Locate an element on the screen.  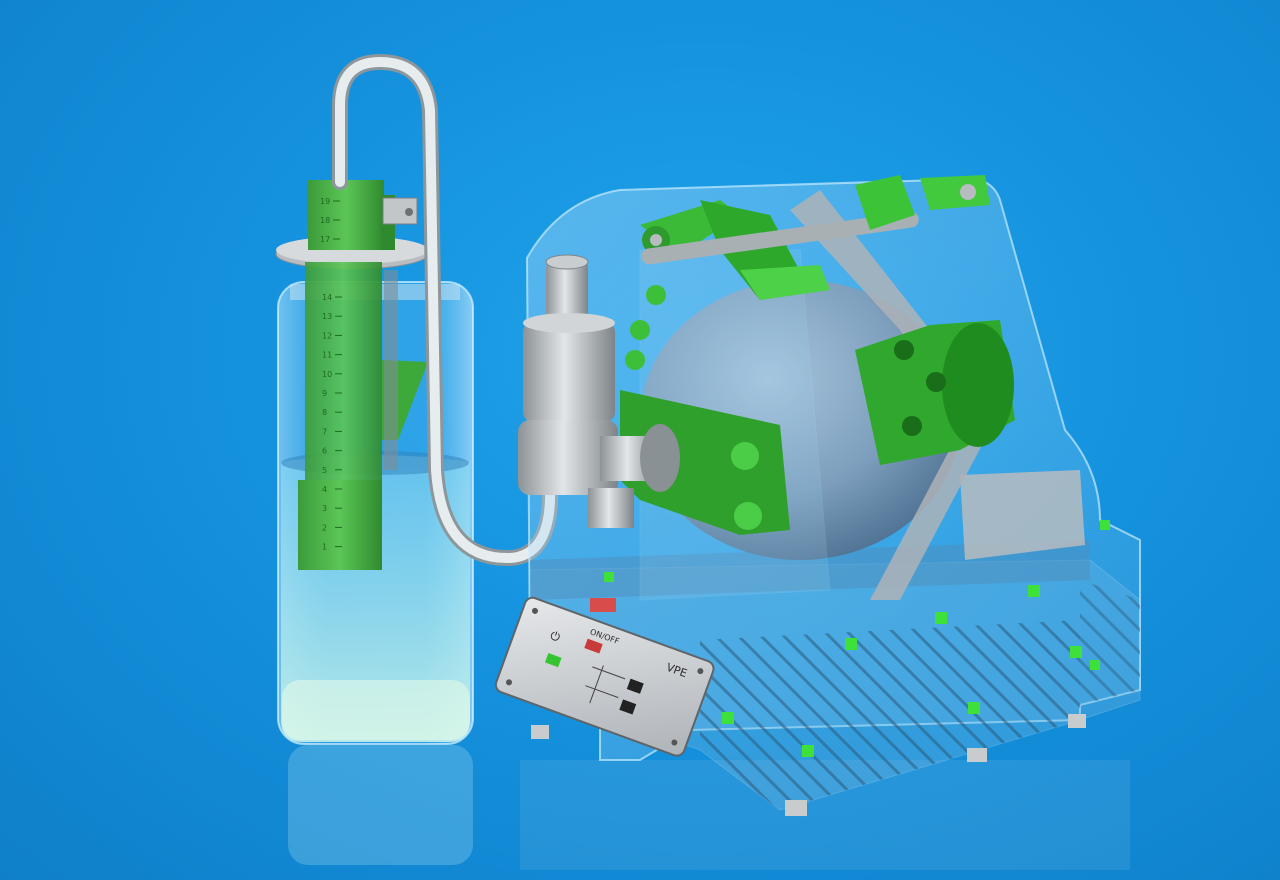
control-panel: ON/OFF ⏻ VPE is located at coordinates (604, 676).